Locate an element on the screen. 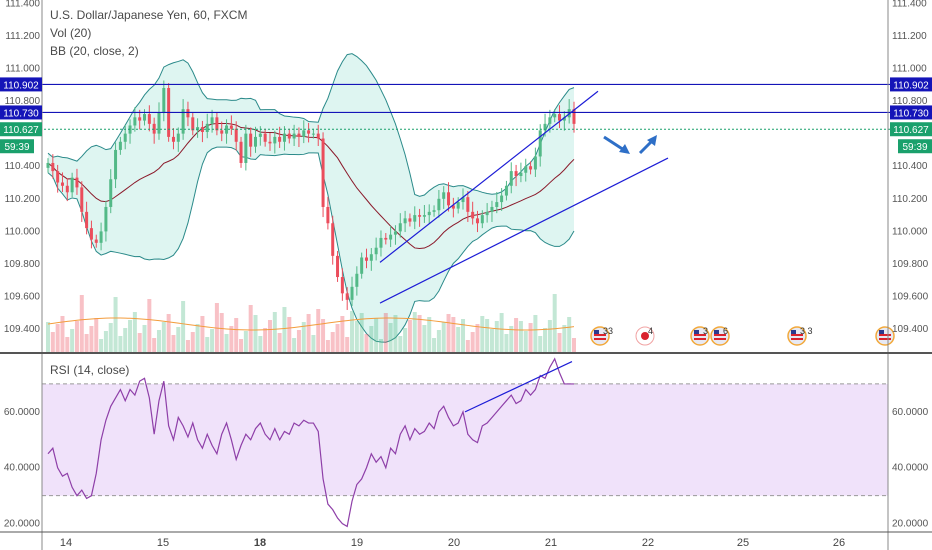 The width and height of the screenshot is (932, 550). price-tick-left: 109.400 is located at coordinates (22, 329).